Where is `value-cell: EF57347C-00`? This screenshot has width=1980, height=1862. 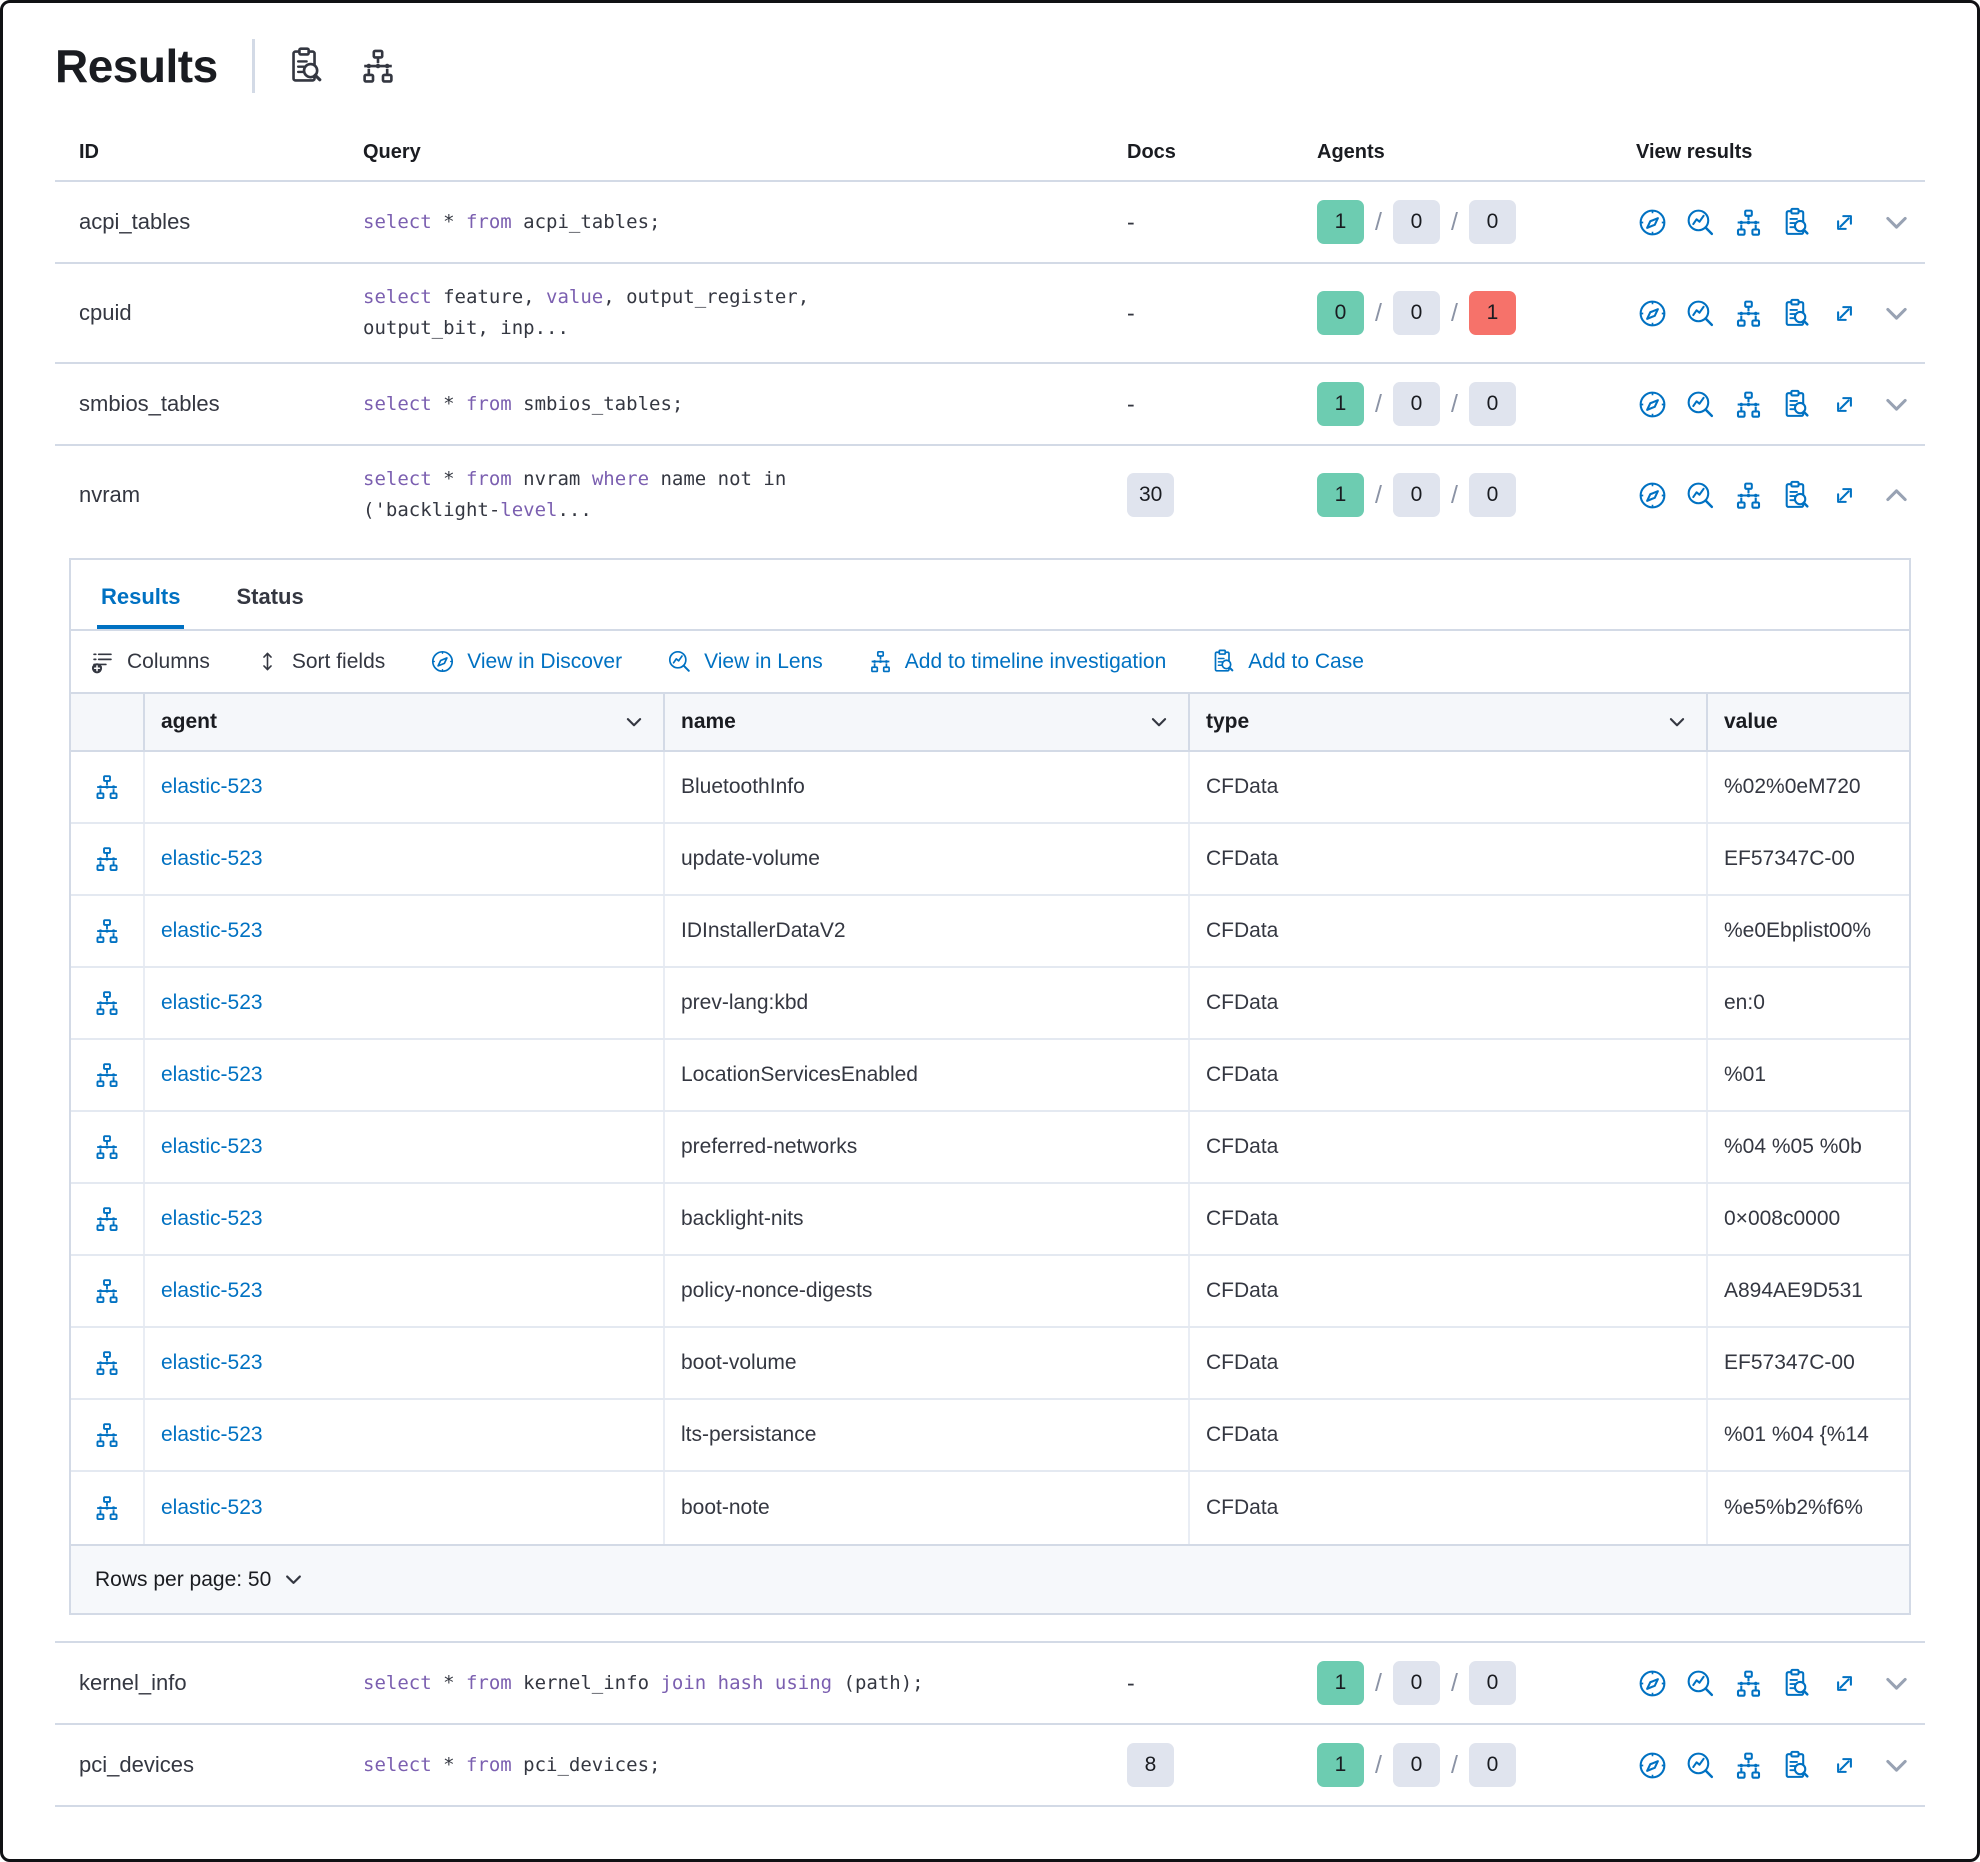 value-cell: EF57347C-00 is located at coordinates (1789, 1362).